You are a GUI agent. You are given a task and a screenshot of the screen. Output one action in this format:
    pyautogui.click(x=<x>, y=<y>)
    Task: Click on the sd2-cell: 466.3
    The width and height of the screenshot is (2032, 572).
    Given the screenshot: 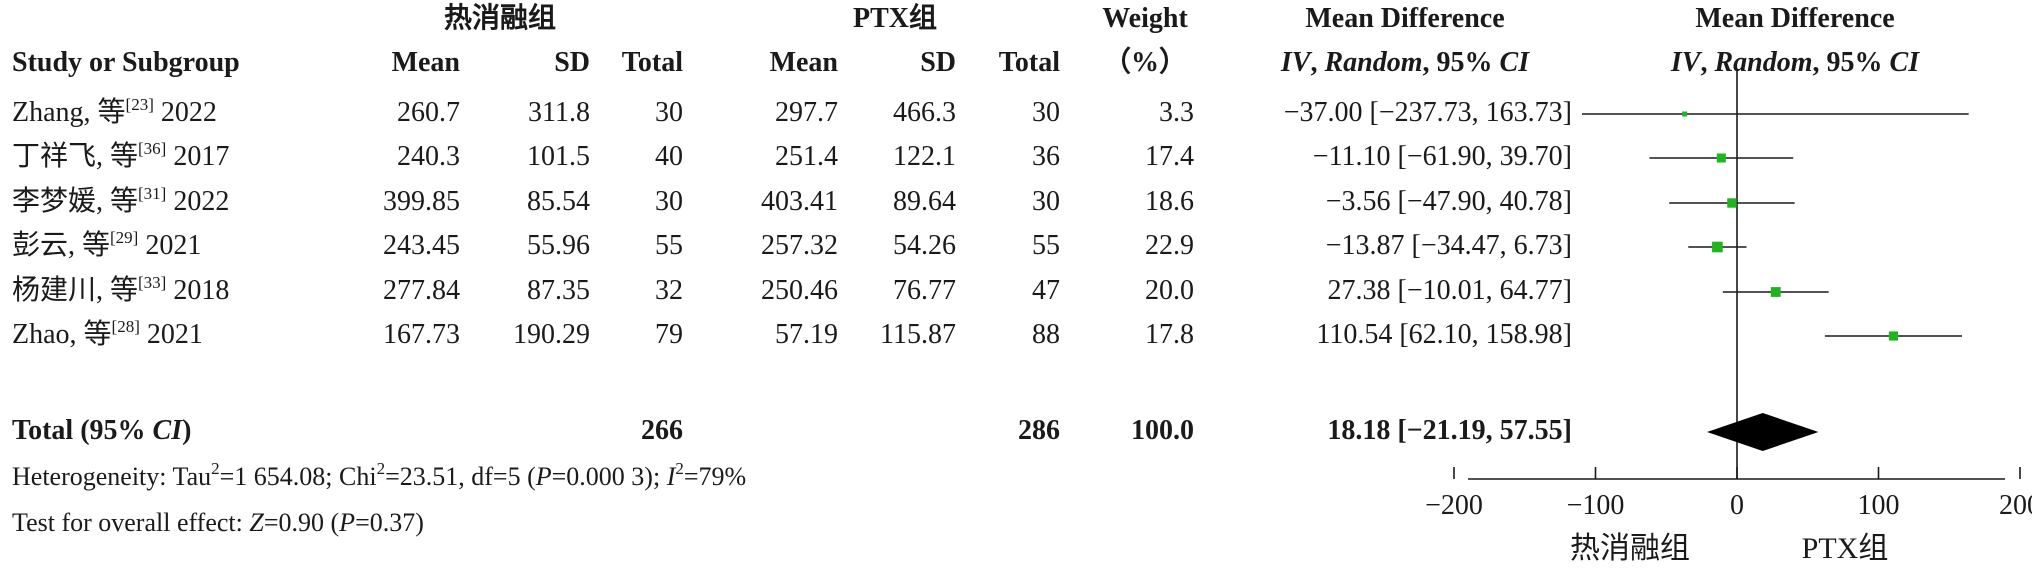 What is the action you would take?
    pyautogui.click(x=924, y=112)
    